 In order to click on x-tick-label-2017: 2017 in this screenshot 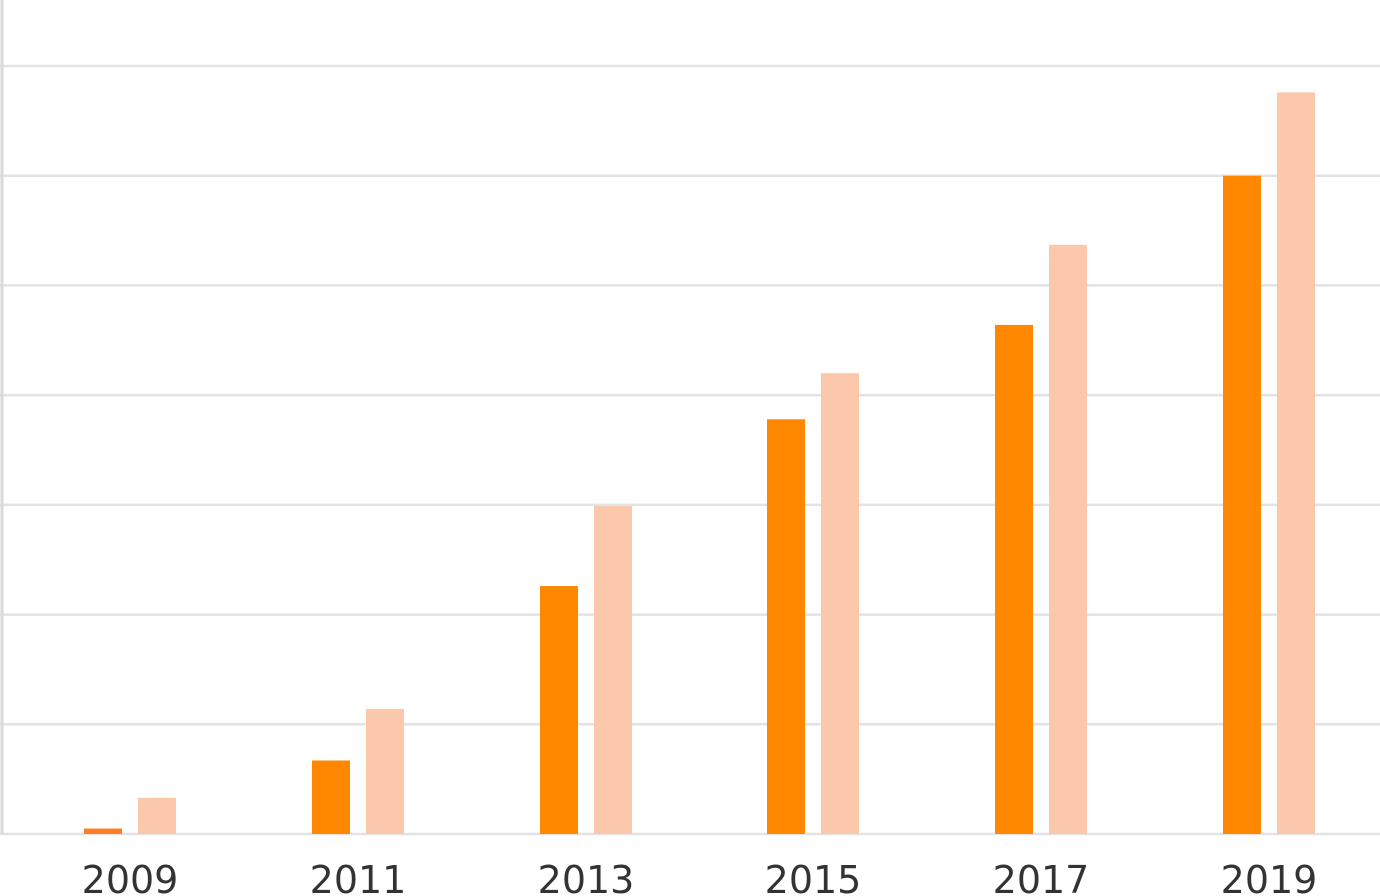, I will do `click(1041, 877)`.